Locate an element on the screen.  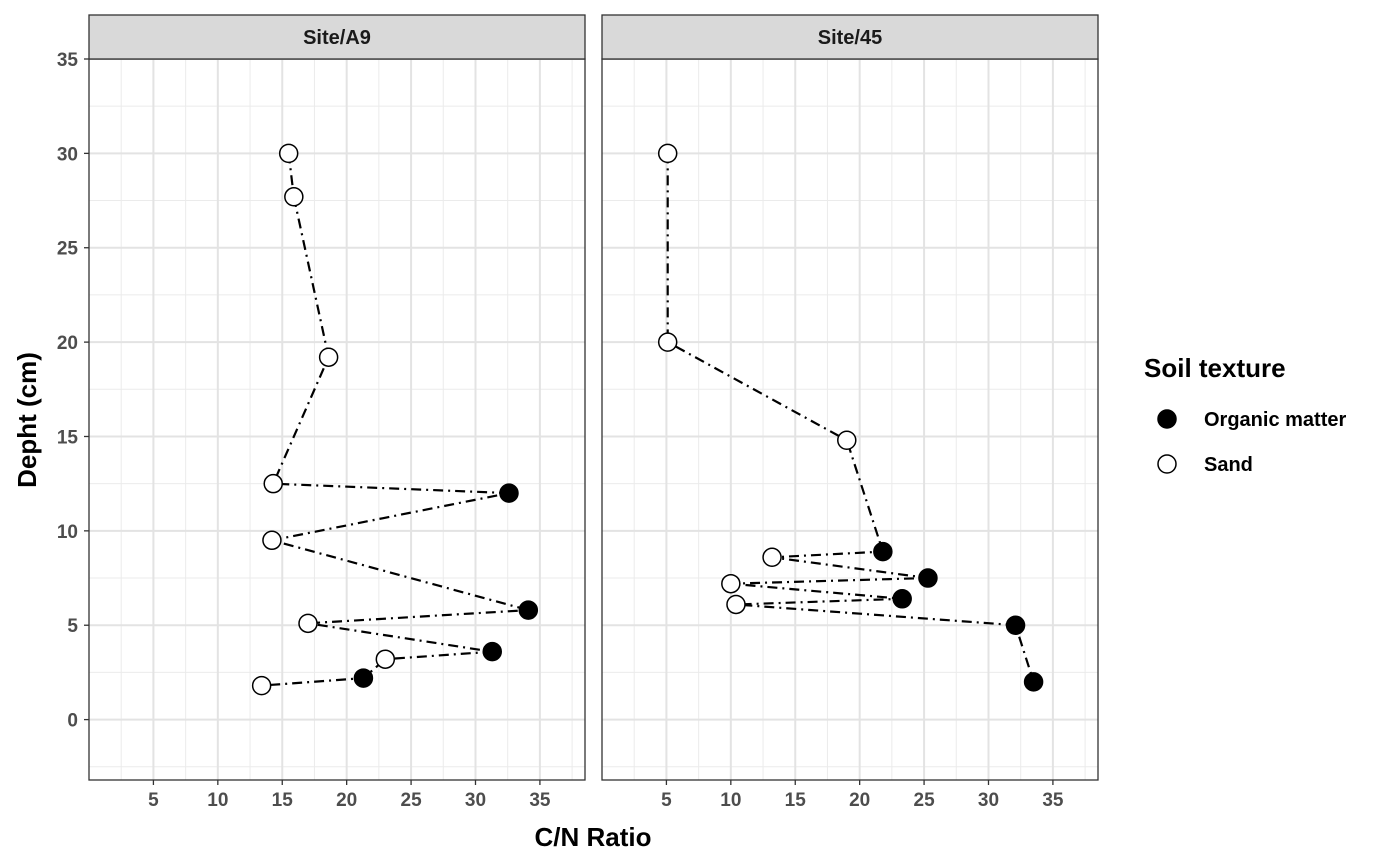
facet-strip-label: Site/45 is located at coordinates (850, 38).